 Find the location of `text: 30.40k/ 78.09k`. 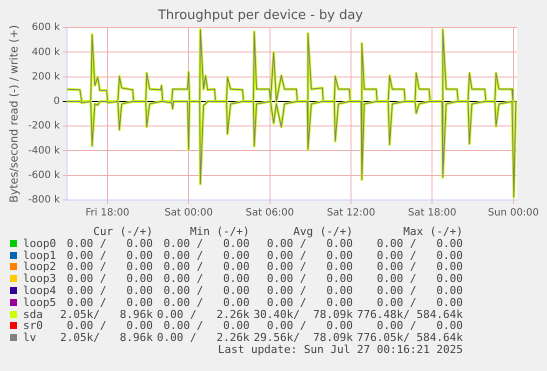

text: 30.40k/ 78.09k is located at coordinates (303, 314).